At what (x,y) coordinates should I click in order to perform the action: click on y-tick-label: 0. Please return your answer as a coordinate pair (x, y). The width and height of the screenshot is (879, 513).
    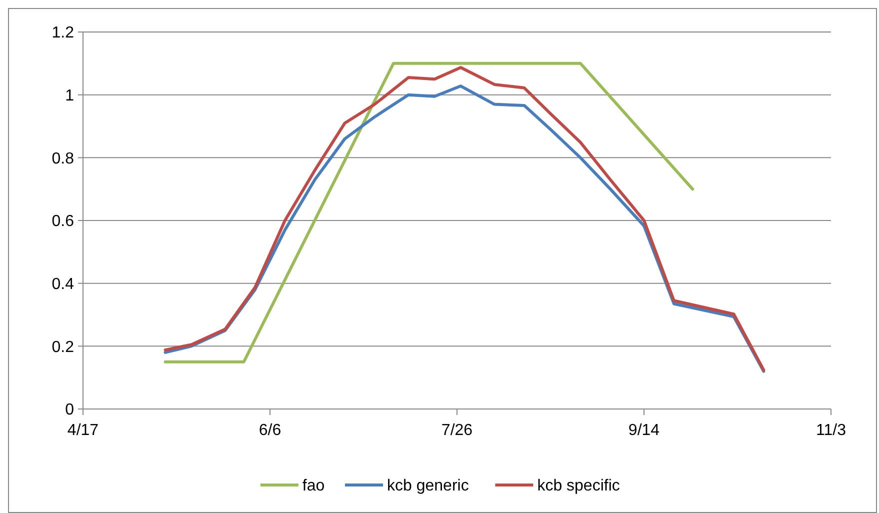
    Looking at the image, I should click on (69, 410).